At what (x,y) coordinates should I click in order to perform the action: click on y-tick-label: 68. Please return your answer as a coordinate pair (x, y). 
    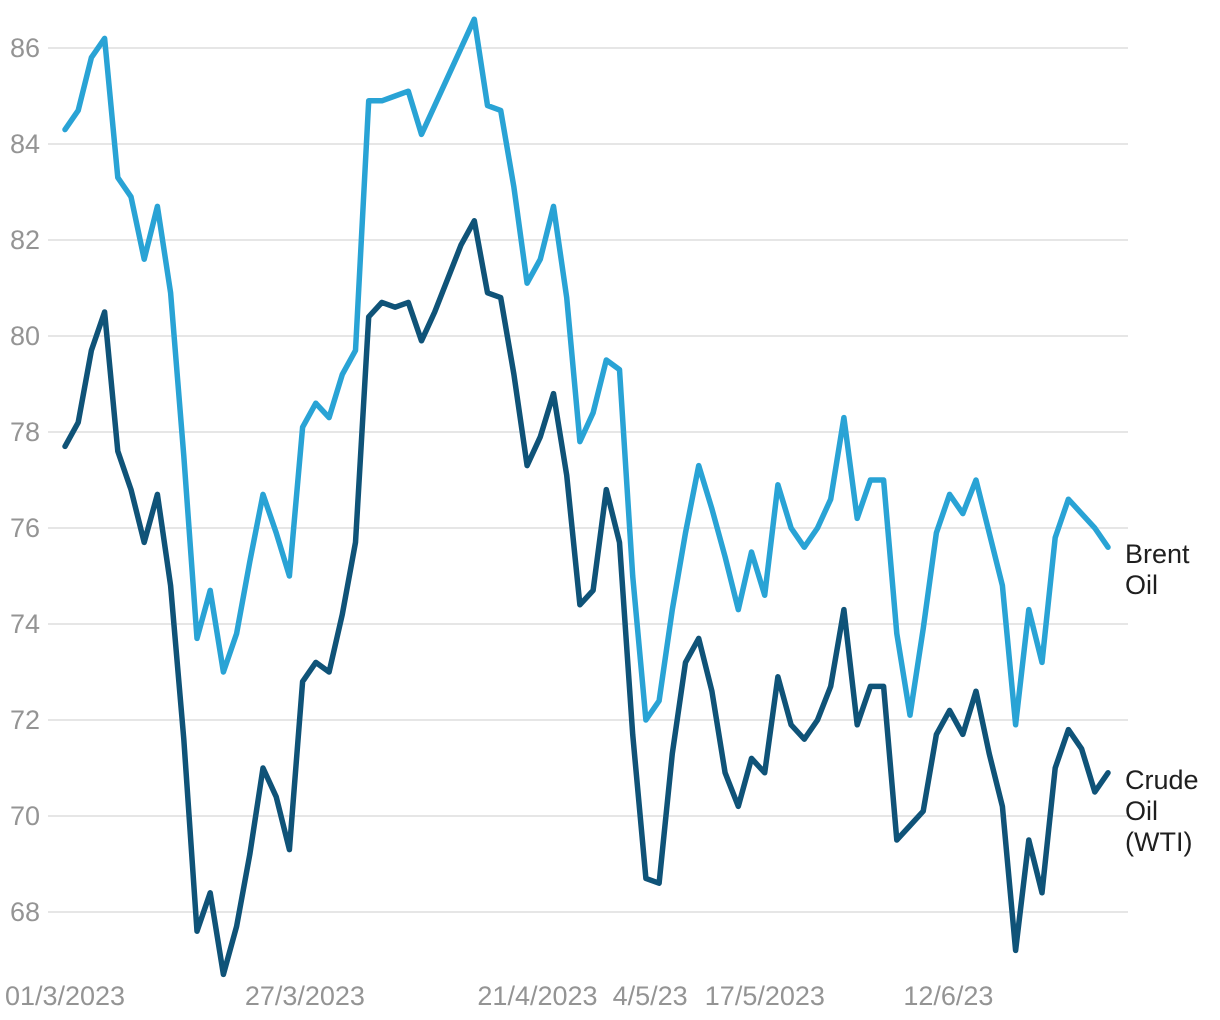
    Looking at the image, I should click on (25, 912).